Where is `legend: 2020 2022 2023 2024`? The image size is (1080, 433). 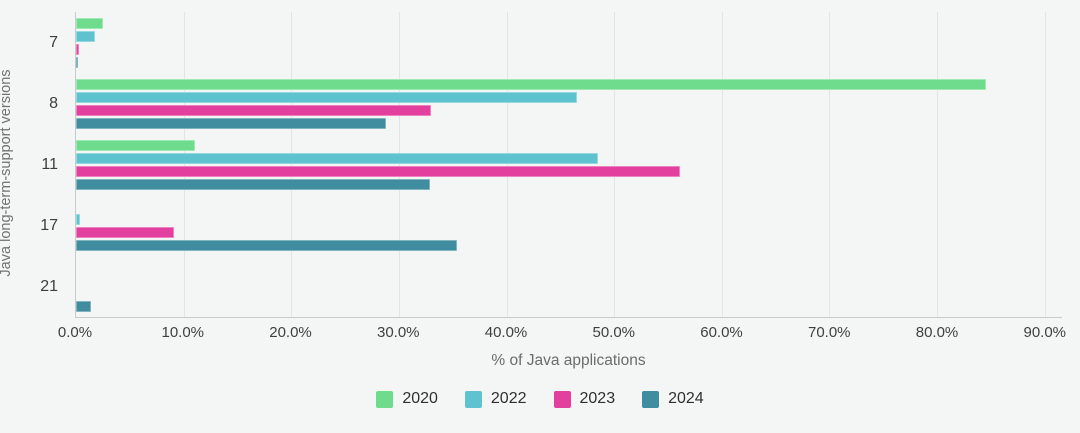 legend: 2020 2022 2023 2024 is located at coordinates (540, 399).